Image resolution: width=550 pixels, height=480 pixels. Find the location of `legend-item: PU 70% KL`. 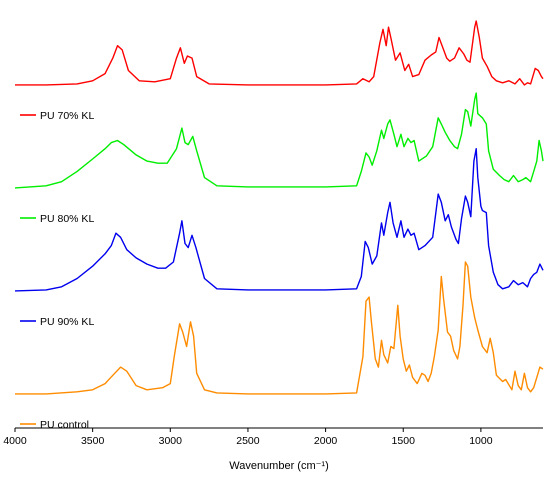

legend-item: PU 70% KL is located at coordinates (57, 116).